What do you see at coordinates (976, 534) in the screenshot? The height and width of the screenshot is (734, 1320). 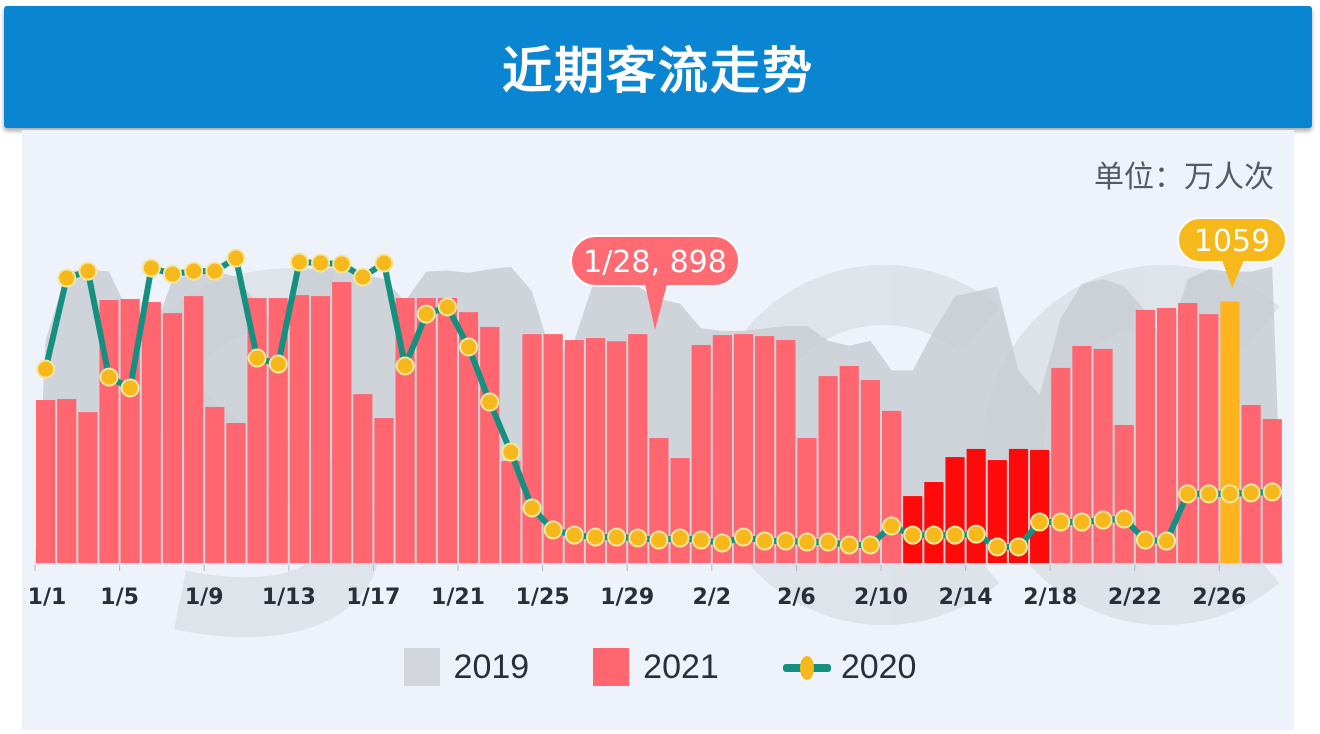 I see `marker-2020-2/14` at bounding box center [976, 534].